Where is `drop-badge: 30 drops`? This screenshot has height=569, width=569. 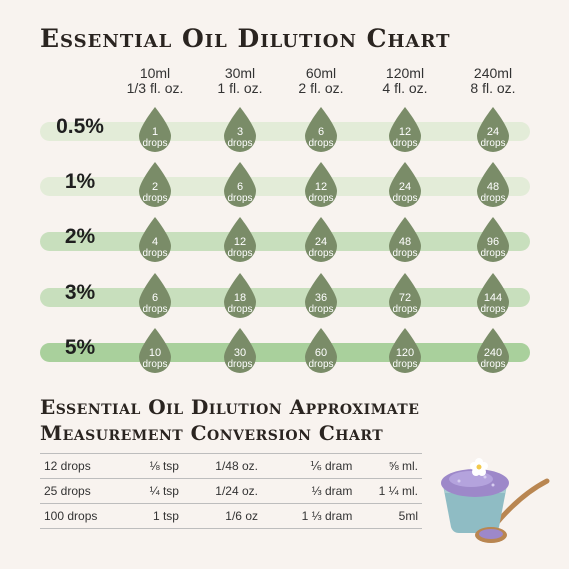 drop-badge: 30 drops is located at coordinates (240, 351).